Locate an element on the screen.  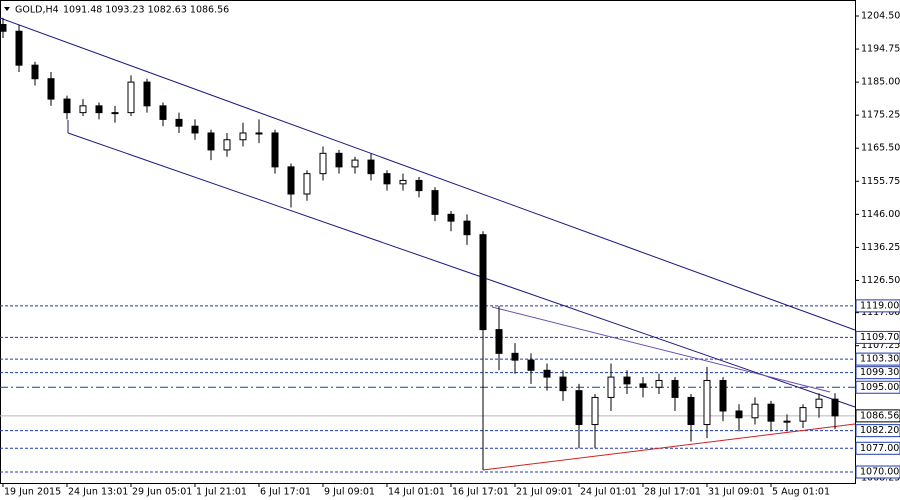
ohlc-readout: 1091.48 1093.23 1082.63 1086.56 is located at coordinates (146, 10).